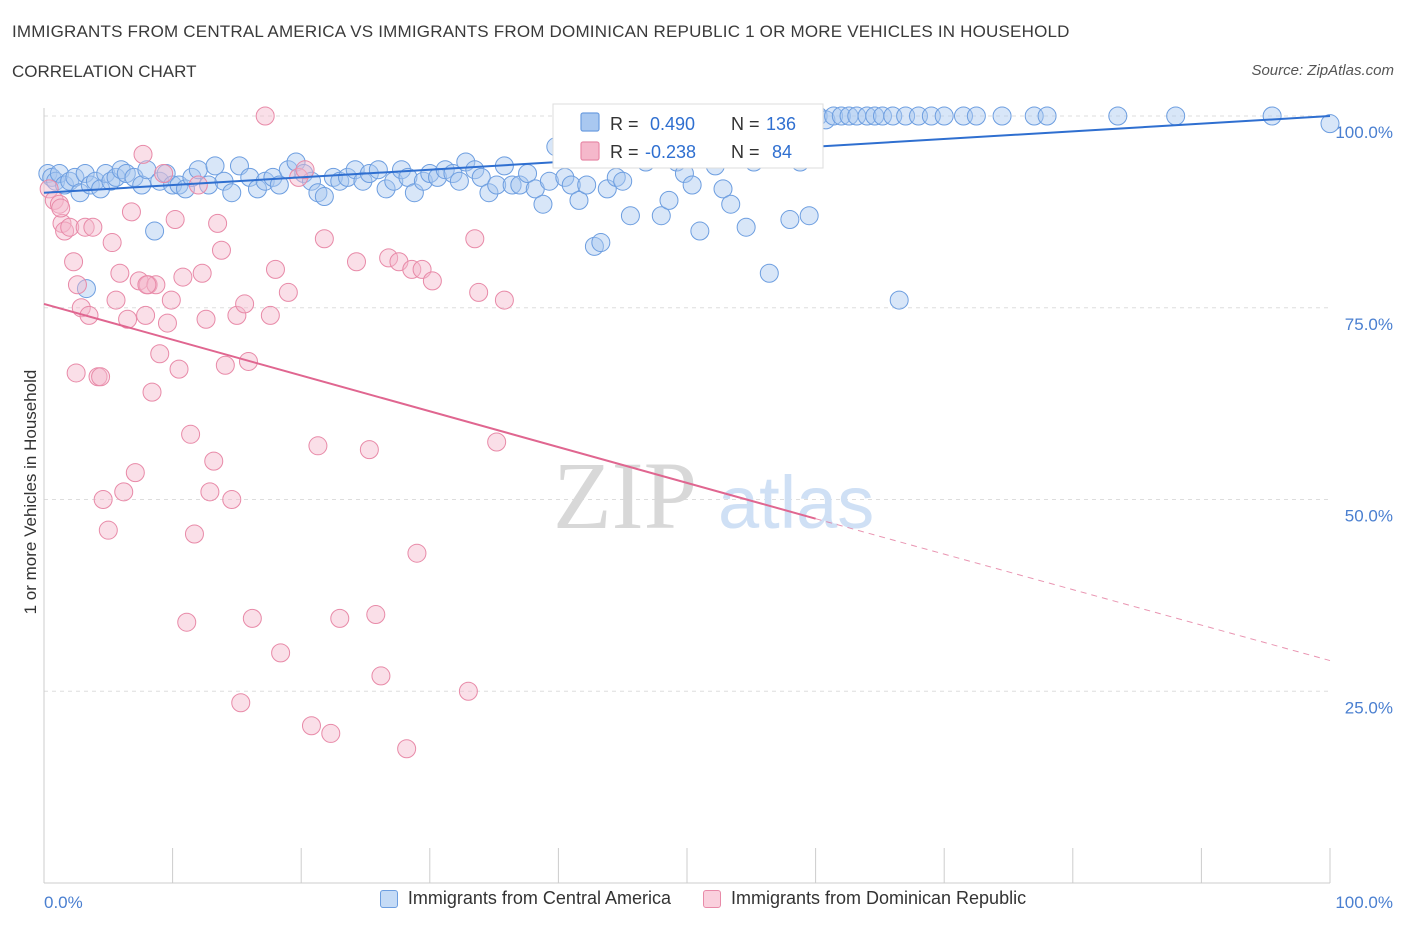 This screenshot has height=930, width=1406. What do you see at coordinates (745, 124) in the screenshot?
I see `stats-legend-blue-n-label: N =` at bounding box center [745, 124].